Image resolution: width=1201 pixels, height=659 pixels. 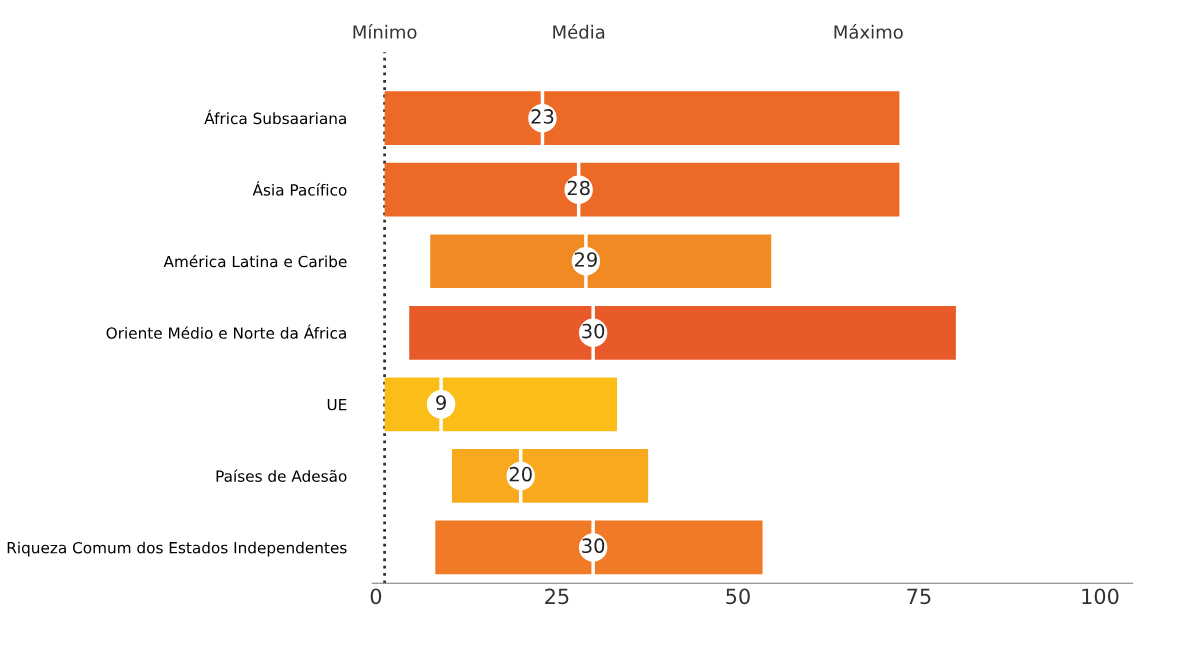 What do you see at coordinates (578, 188) in the screenshot?
I see `data-label: 28` at bounding box center [578, 188].